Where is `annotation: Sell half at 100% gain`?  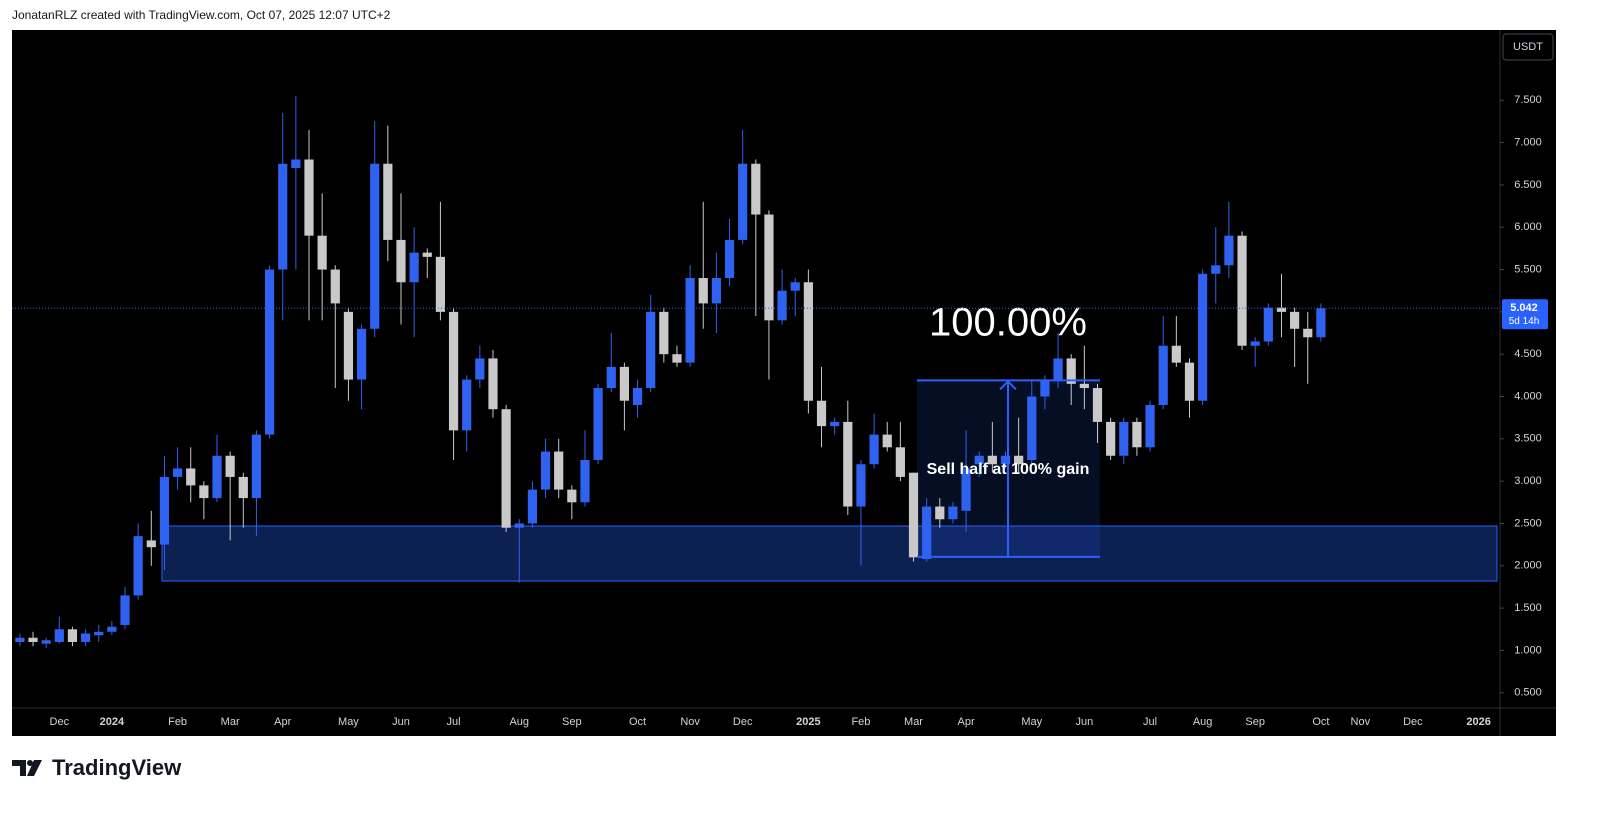
annotation: Sell half at 100% gain is located at coordinates (1008, 469).